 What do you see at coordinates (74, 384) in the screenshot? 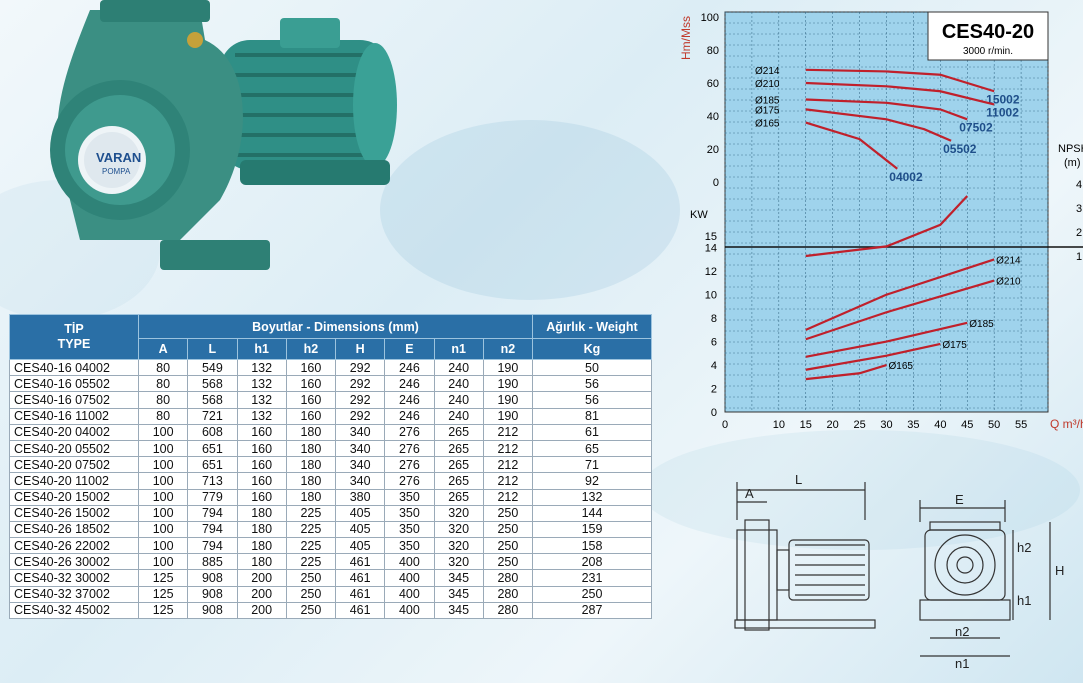
I see `model-cell: CES40-16 05502` at bounding box center [74, 384].